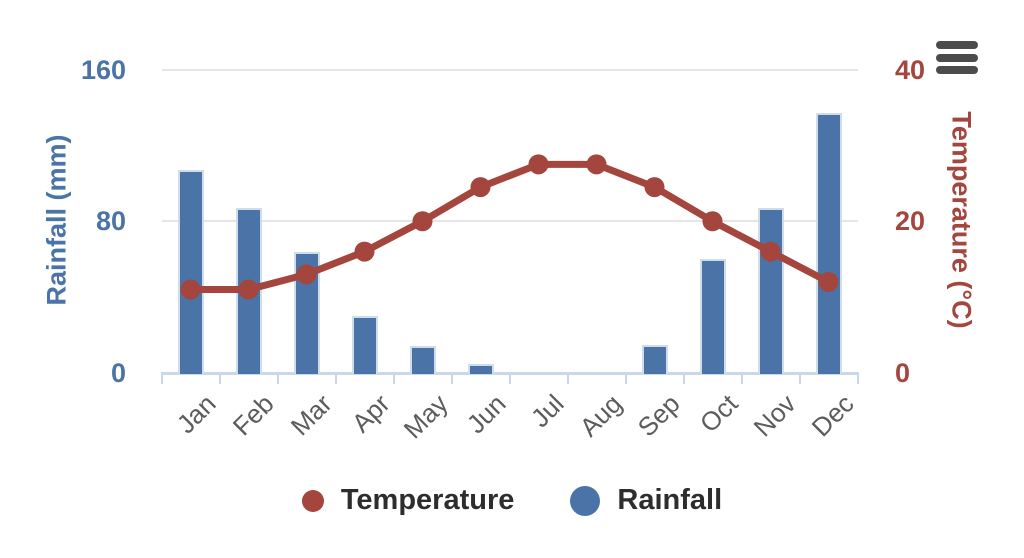 This screenshot has width=1024, height=558. Describe the element at coordinates (903, 373) in the screenshot. I see `right-axis-label-0: 0` at that location.